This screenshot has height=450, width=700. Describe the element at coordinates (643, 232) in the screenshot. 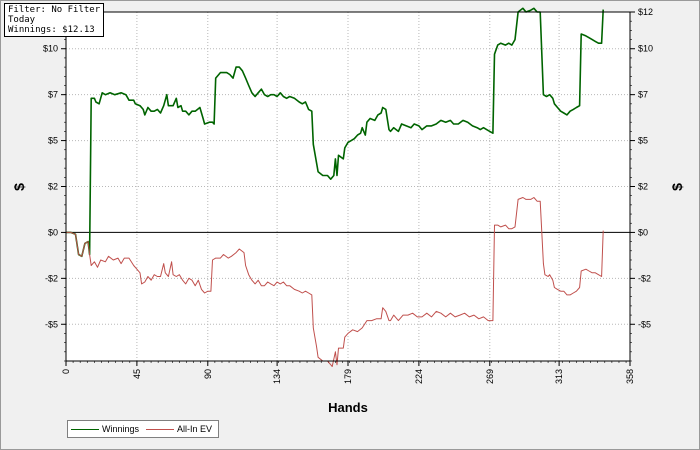

I see `y-tick-label-right: $0` at that location.